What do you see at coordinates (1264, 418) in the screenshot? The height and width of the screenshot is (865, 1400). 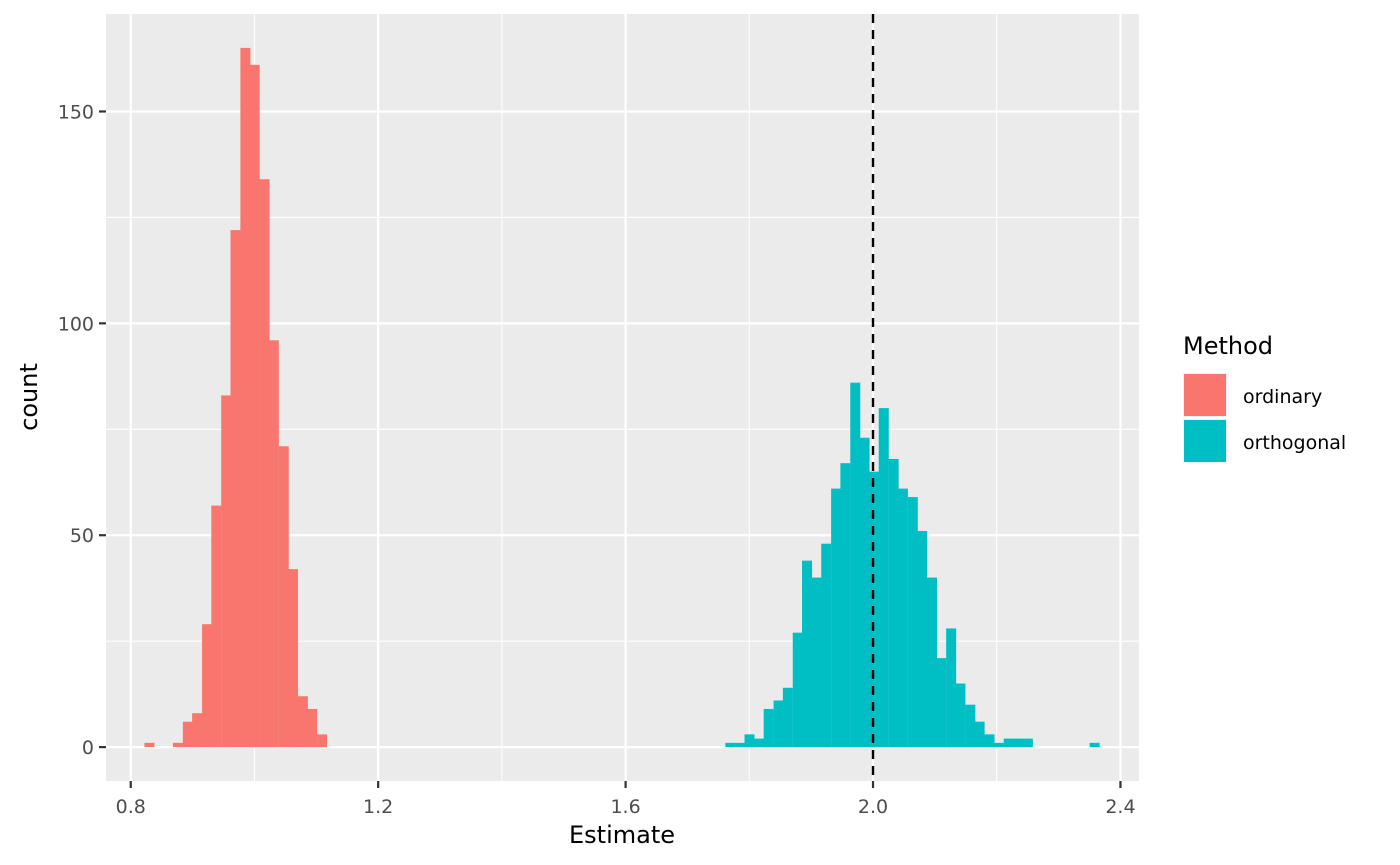 I see `legend-items: ordinary orthogonal` at bounding box center [1264, 418].